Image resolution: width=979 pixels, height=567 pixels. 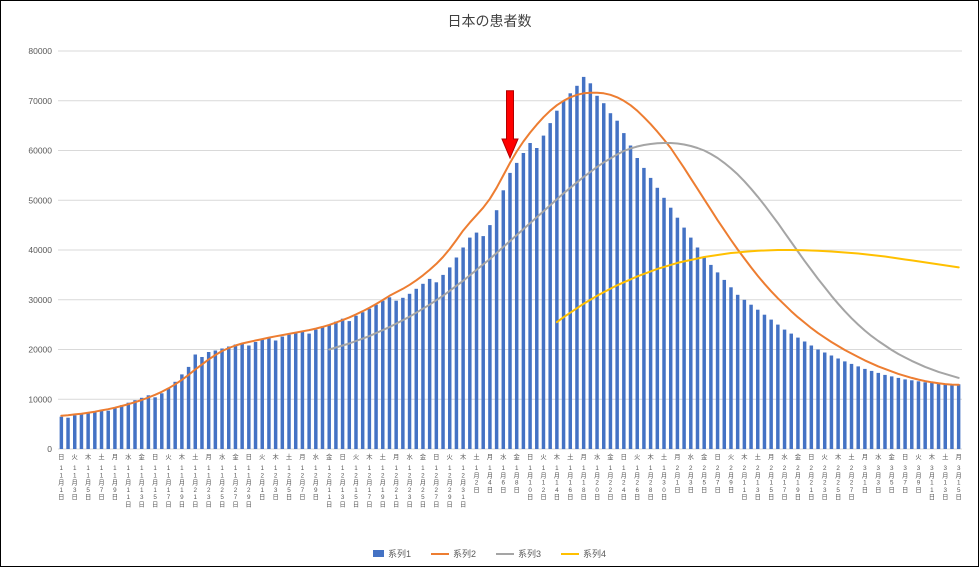 I want to click on line-series-系列4, so click(x=757, y=286).